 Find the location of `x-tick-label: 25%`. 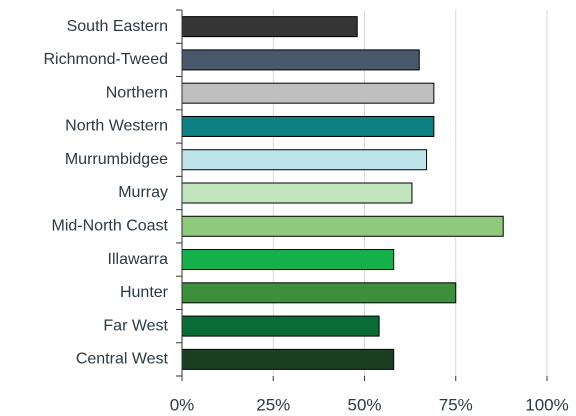

x-tick-label: 25% is located at coordinates (273, 404).